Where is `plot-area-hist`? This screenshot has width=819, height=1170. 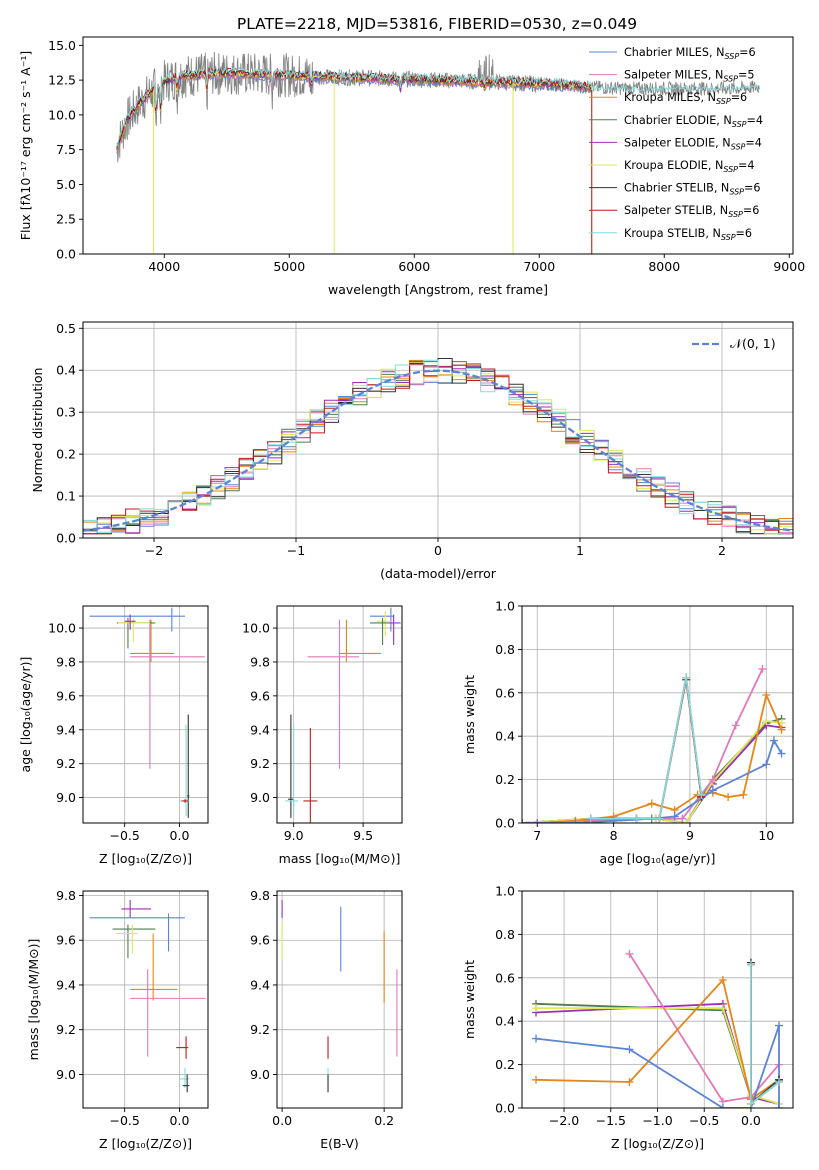
plot-area-hist is located at coordinates (438, 448).